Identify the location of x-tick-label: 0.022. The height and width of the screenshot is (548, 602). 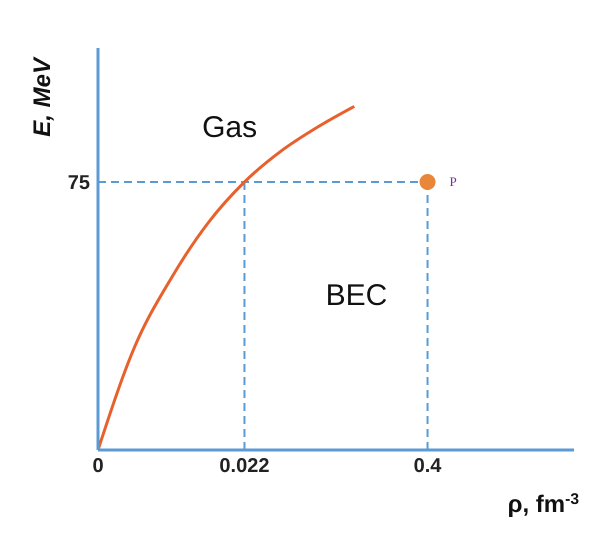
(244, 466).